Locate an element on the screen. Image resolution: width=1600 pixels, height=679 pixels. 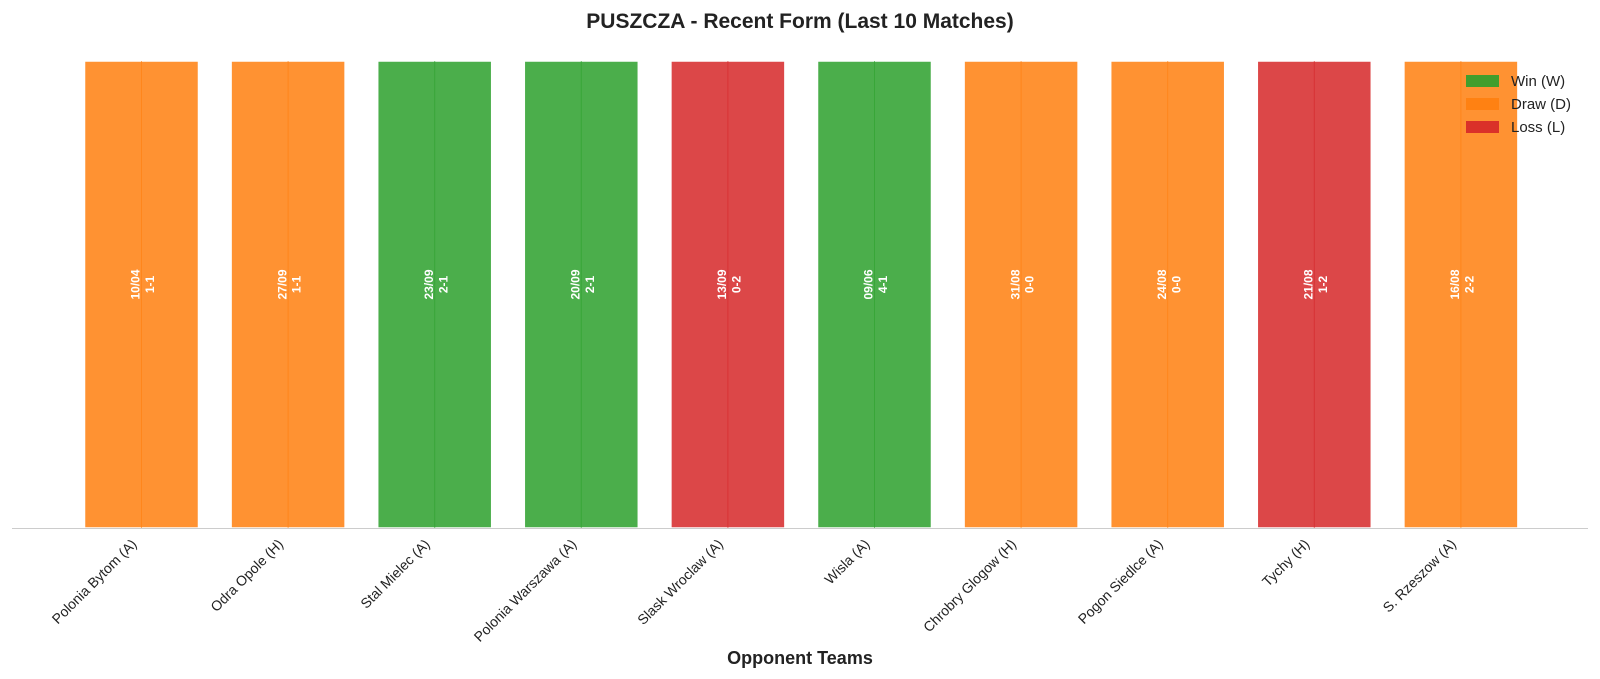
x-tick-label: Polonia Bytom (A) is located at coordinates (94, 581).